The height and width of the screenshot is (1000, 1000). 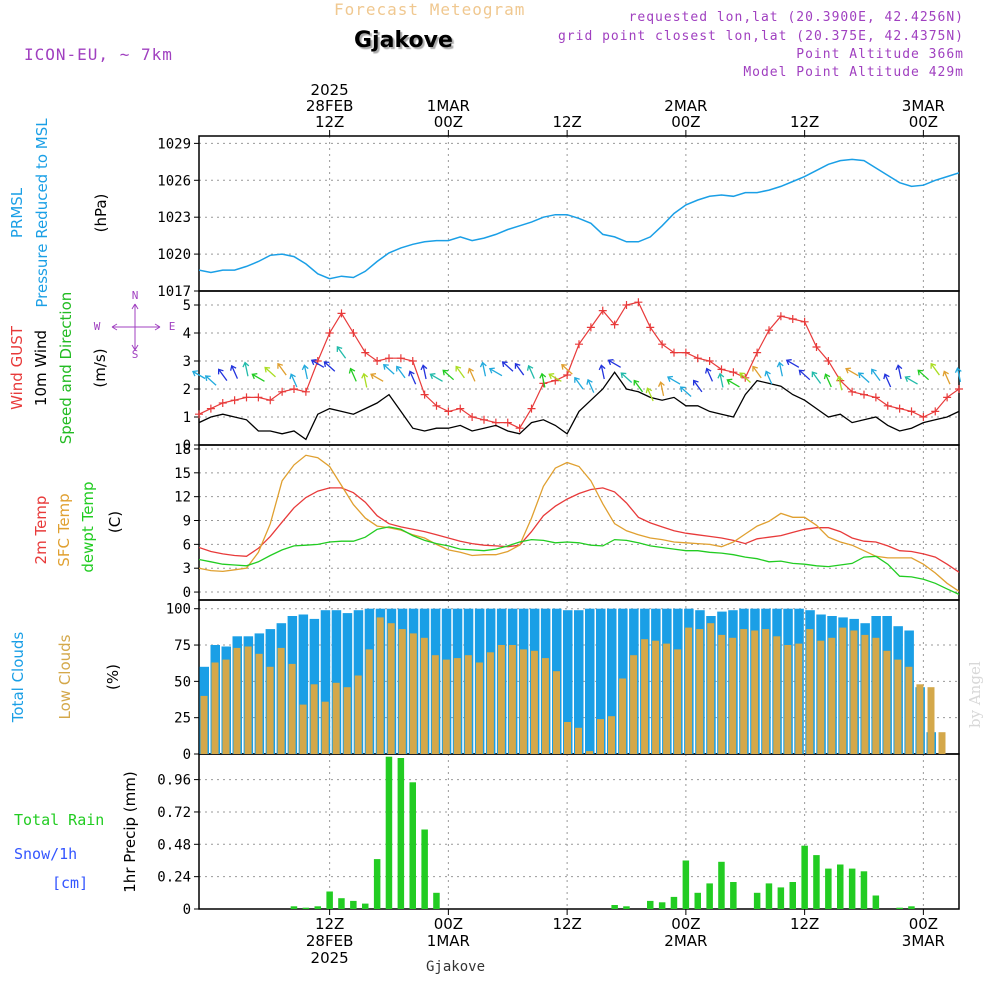 What do you see at coordinates (130, 831) in the screenshot?
I see `precip-unit-label: 1hr Precip (mm)` at bounding box center [130, 831].